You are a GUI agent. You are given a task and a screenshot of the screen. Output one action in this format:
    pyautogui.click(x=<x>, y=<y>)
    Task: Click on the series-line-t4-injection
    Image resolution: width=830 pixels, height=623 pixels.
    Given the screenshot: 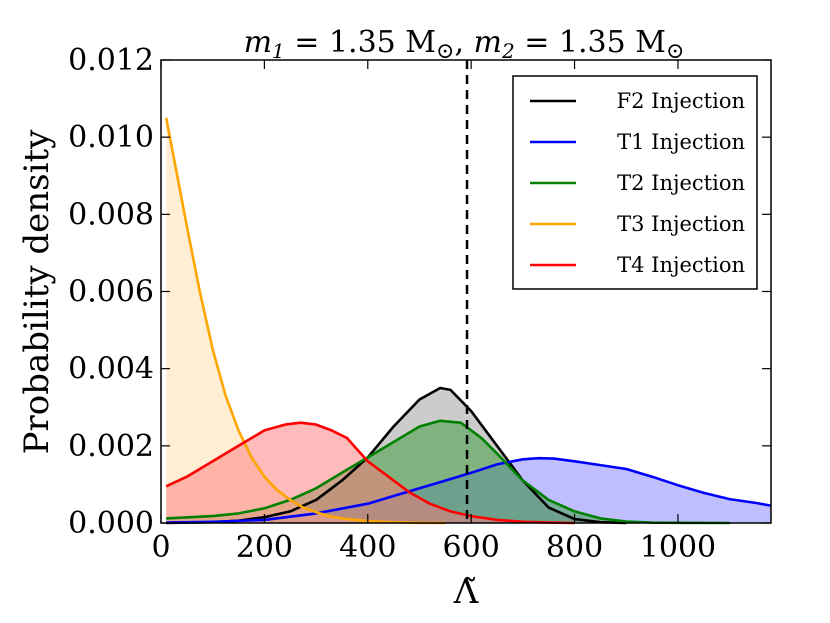 What is the action you would take?
    pyautogui.click(x=370, y=473)
    